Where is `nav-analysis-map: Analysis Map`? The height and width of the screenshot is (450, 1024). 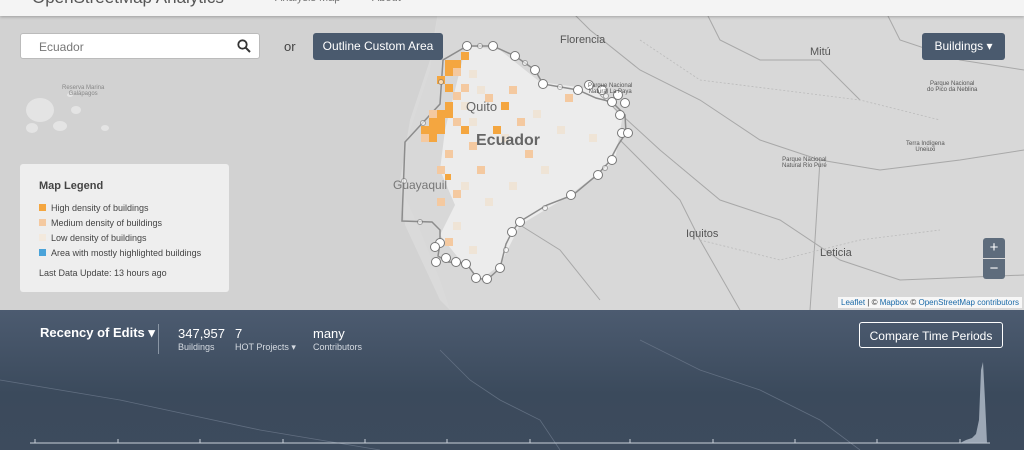
nav-analysis-map: Analysis Map is located at coordinates (307, 2).